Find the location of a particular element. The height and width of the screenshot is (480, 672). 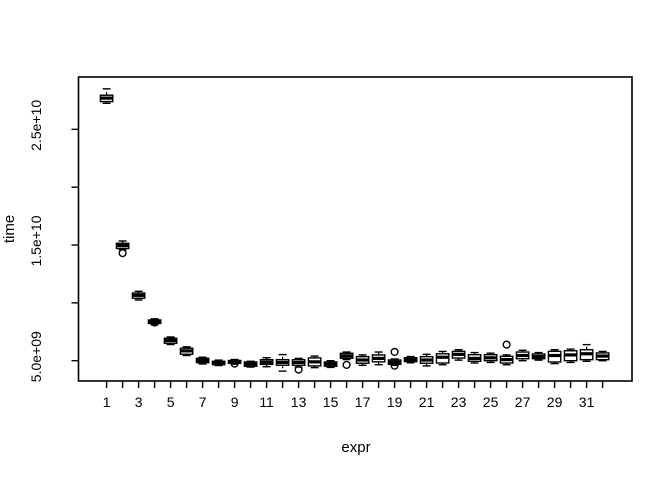

x-tick-label: 15 is located at coordinates (331, 402).